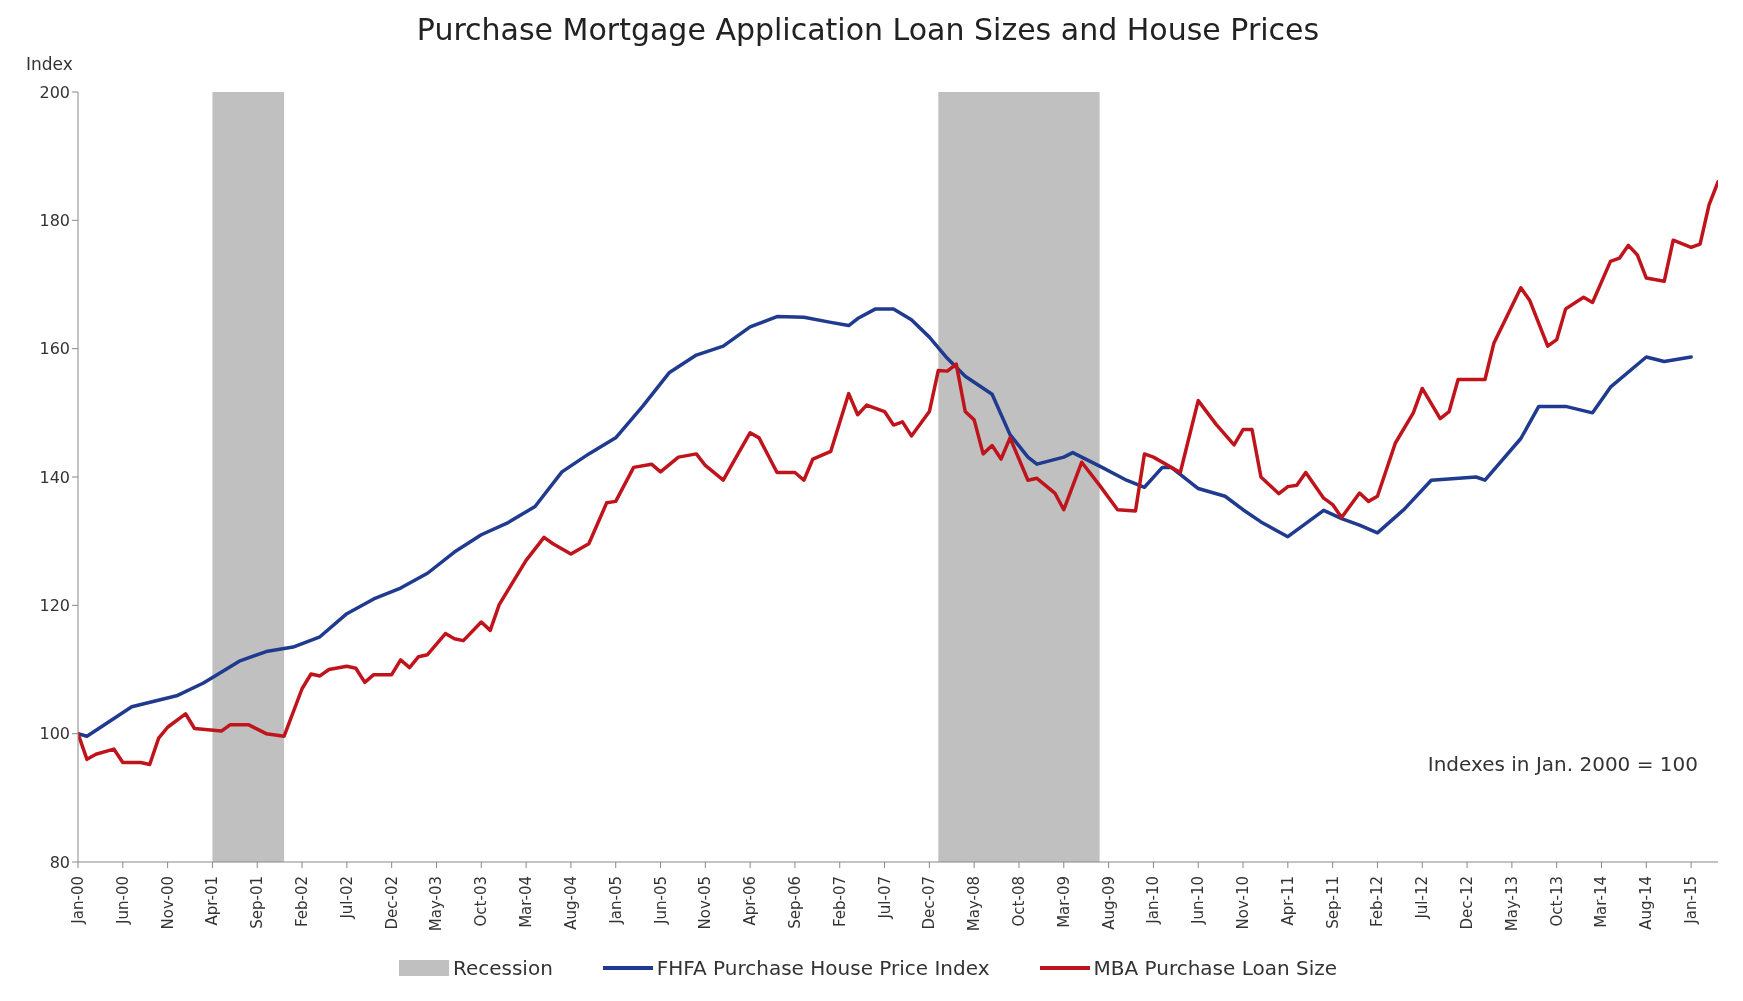 This screenshot has height=1001, width=1743. Describe the element at coordinates (705, 903) in the screenshot. I see `x-tick-label: Nov-05` at that location.